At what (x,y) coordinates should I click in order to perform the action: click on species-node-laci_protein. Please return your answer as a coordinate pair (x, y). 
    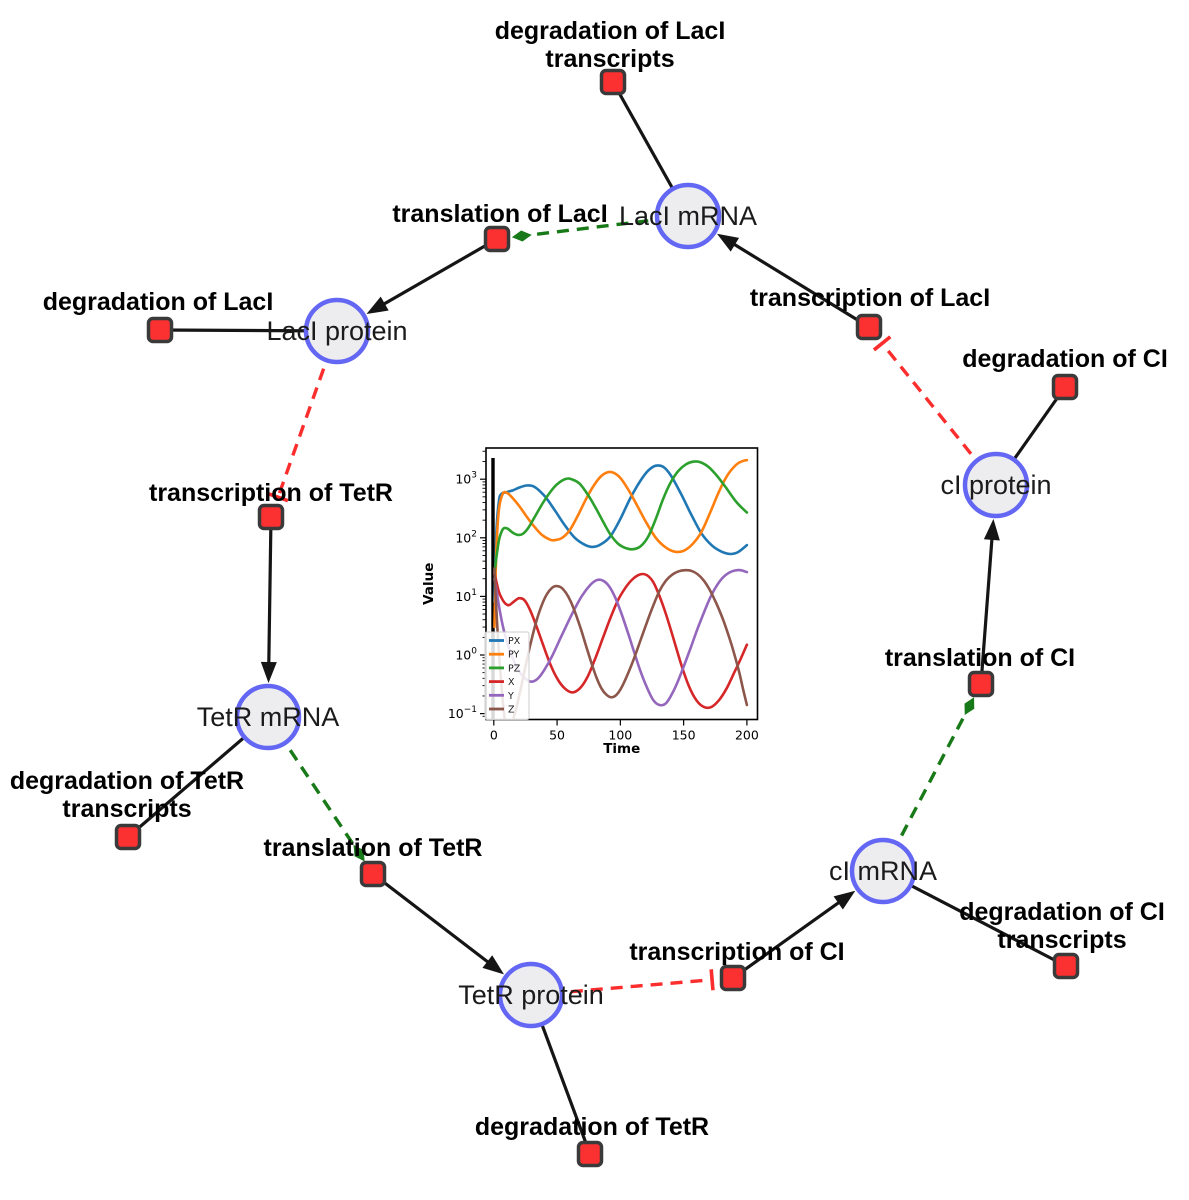
    Looking at the image, I should click on (337, 331).